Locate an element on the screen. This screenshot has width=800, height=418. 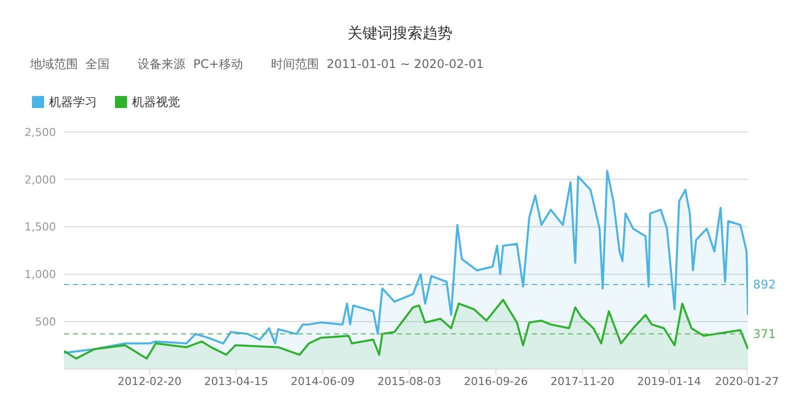
x-tick-label: 2014-06-09 is located at coordinates (322, 381).